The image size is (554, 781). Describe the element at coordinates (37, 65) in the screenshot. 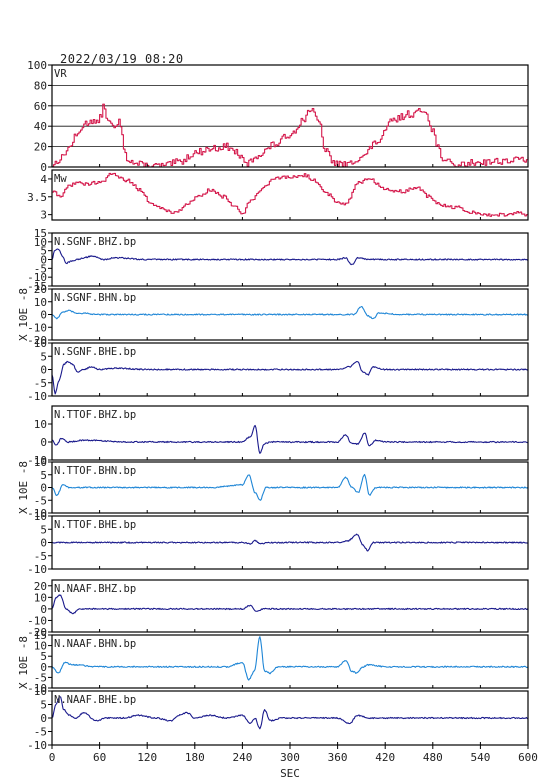

I see `y-tick-label: 100` at that location.